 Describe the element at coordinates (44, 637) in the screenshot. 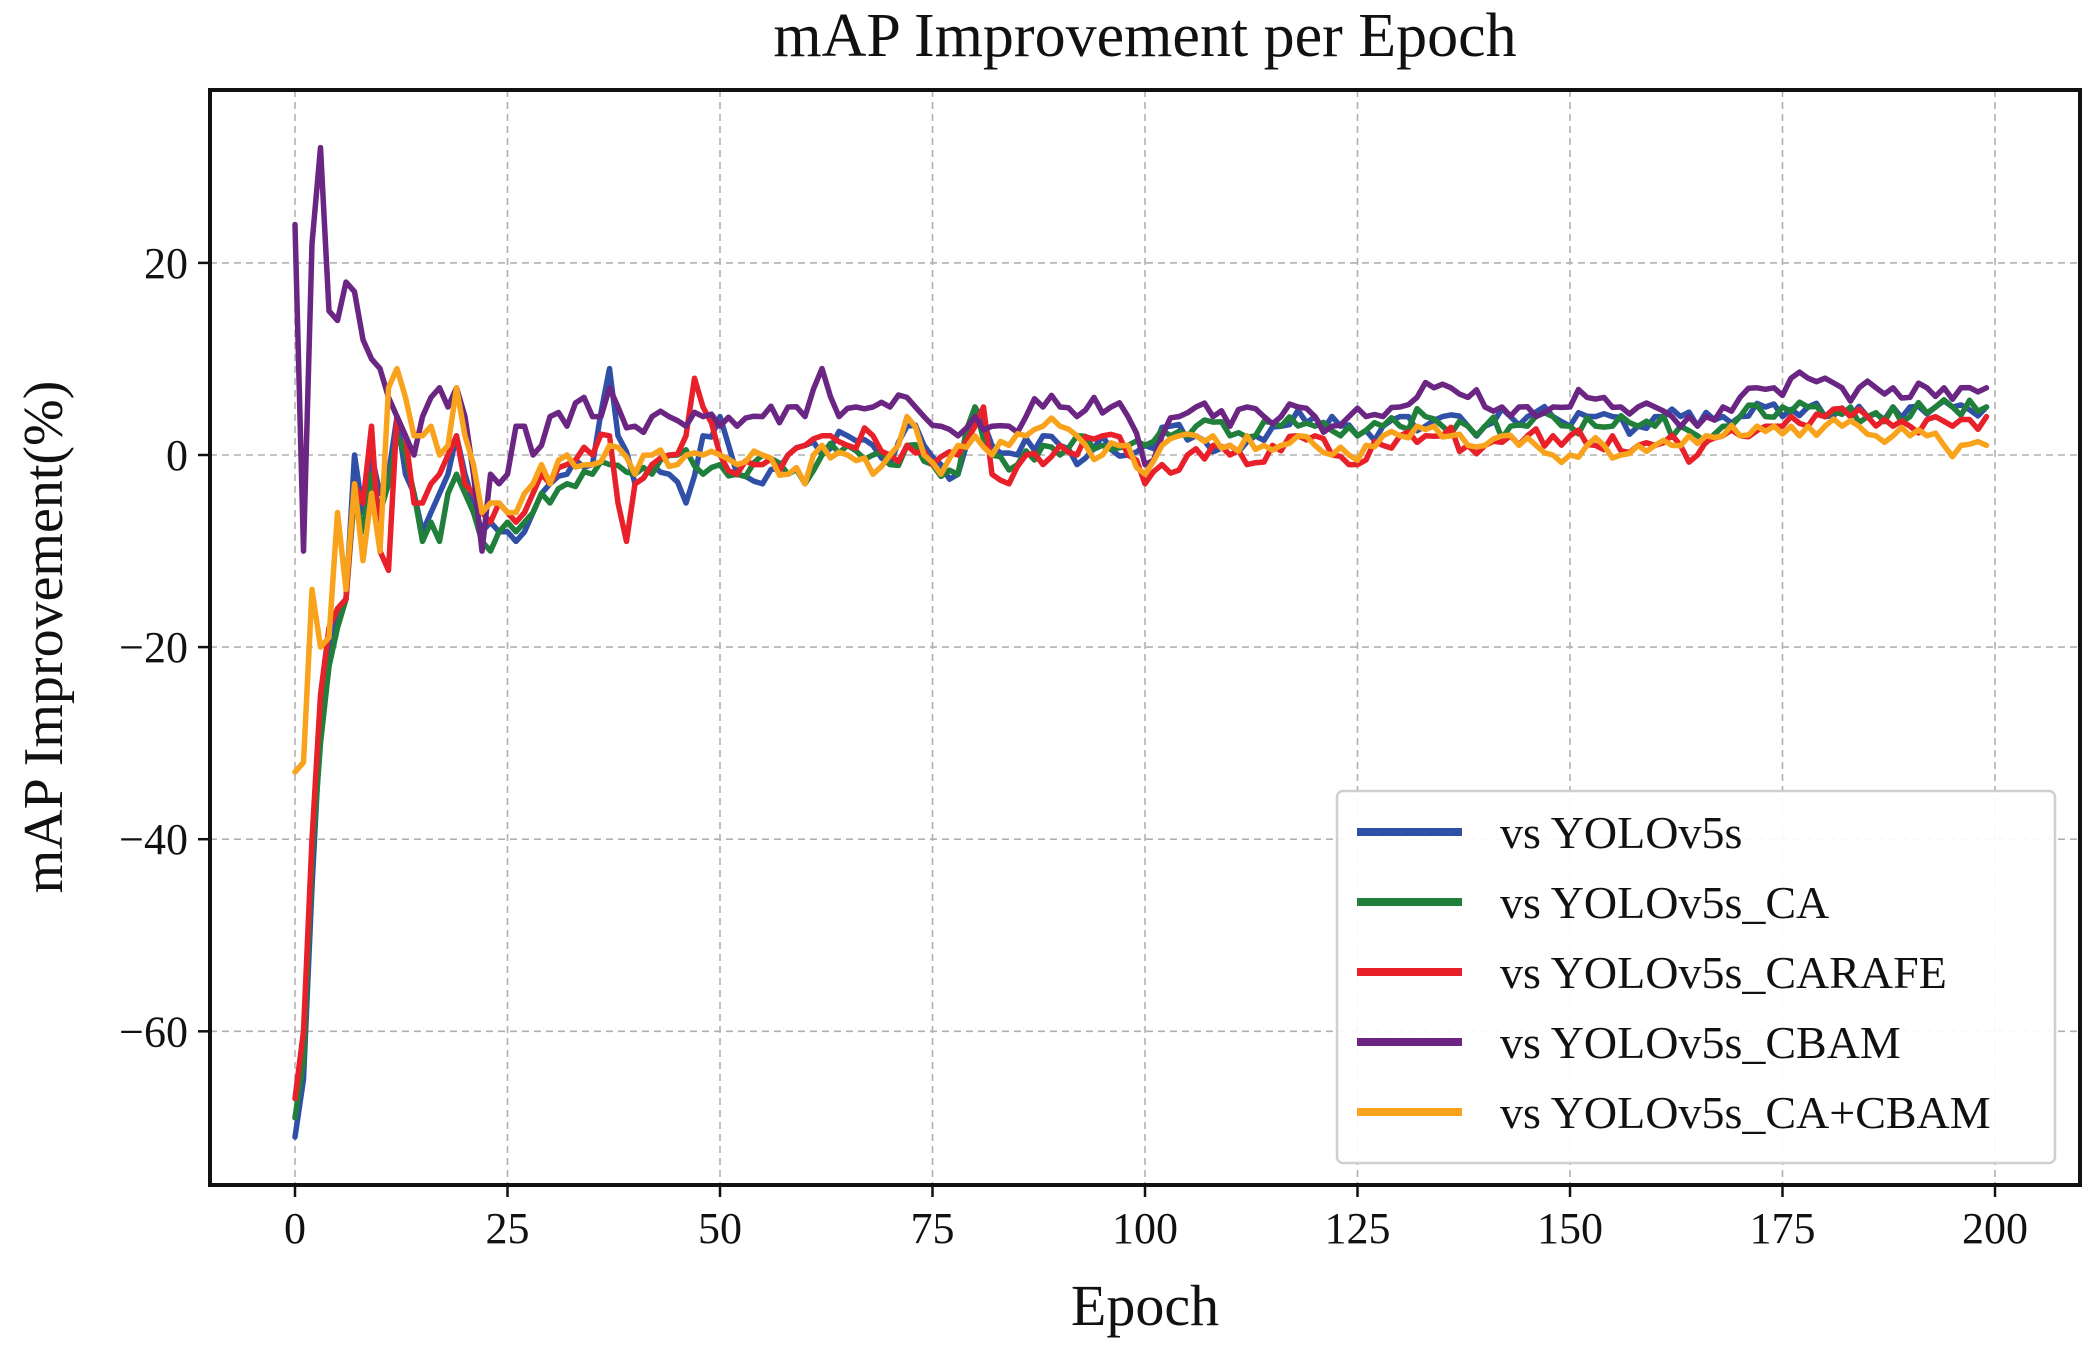

I see `y-axis-label: mAP Improvement(%)` at that location.